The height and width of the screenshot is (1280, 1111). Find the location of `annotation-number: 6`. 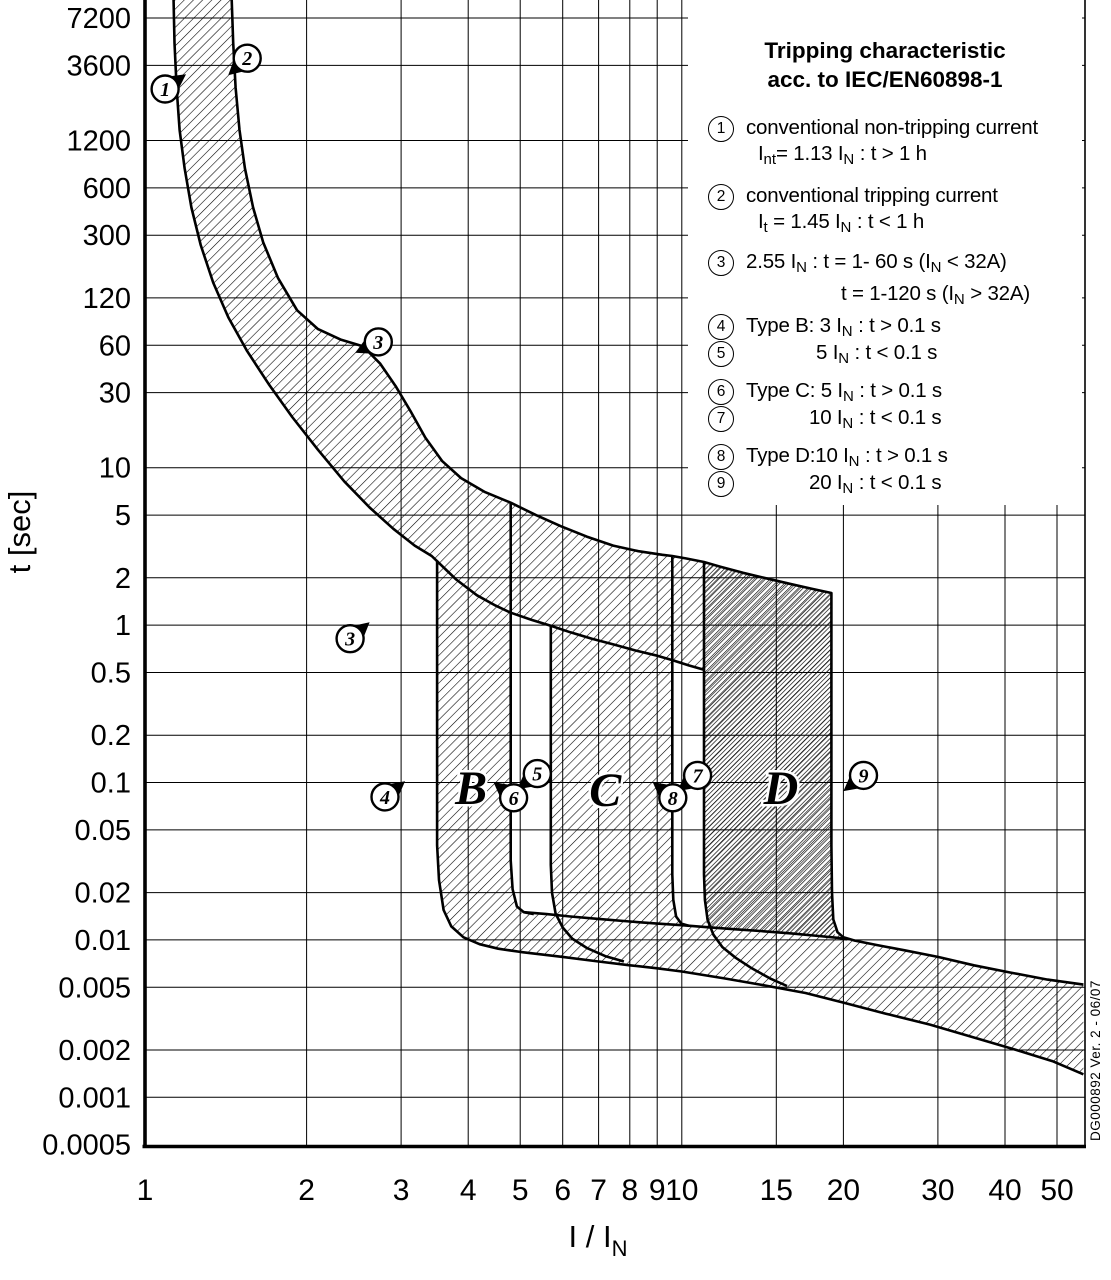

annotation-number: 6 is located at coordinates (514, 799).